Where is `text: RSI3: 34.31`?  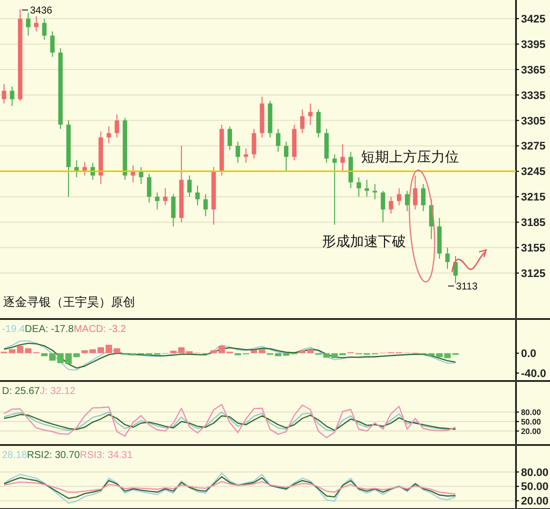
text: RSI3: 34.31 is located at coordinates (107, 455).